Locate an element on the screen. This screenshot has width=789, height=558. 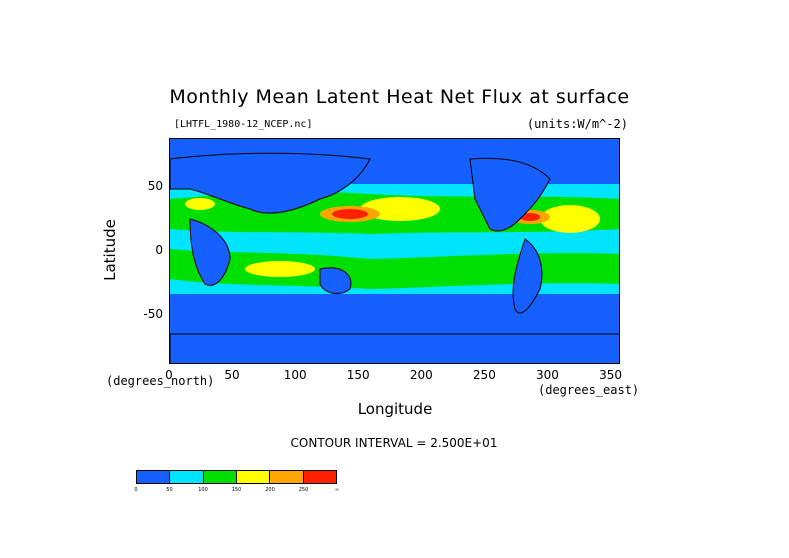
contour-interval-label: CONTOUR INTERVAL = 2.500E+01 is located at coordinates (394, 443).